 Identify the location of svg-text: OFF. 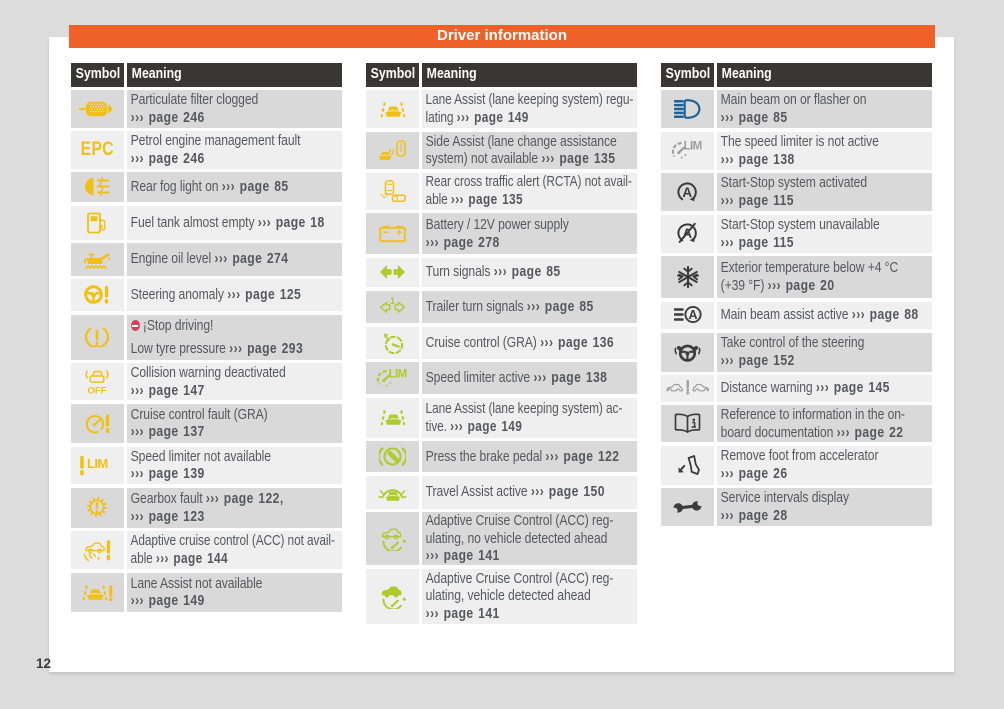
(97, 390).